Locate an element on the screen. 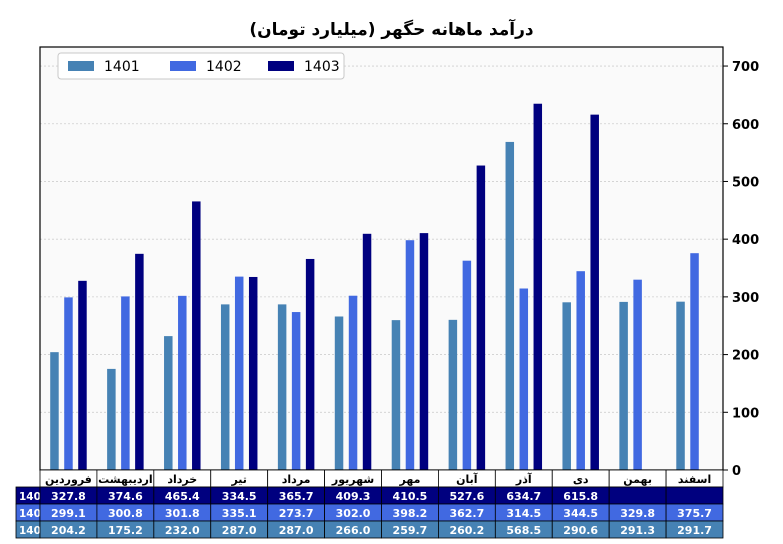 Image resolution: width=783 pixels, height=544 pixels. table-value-label: 334.5 is located at coordinates (239, 496).